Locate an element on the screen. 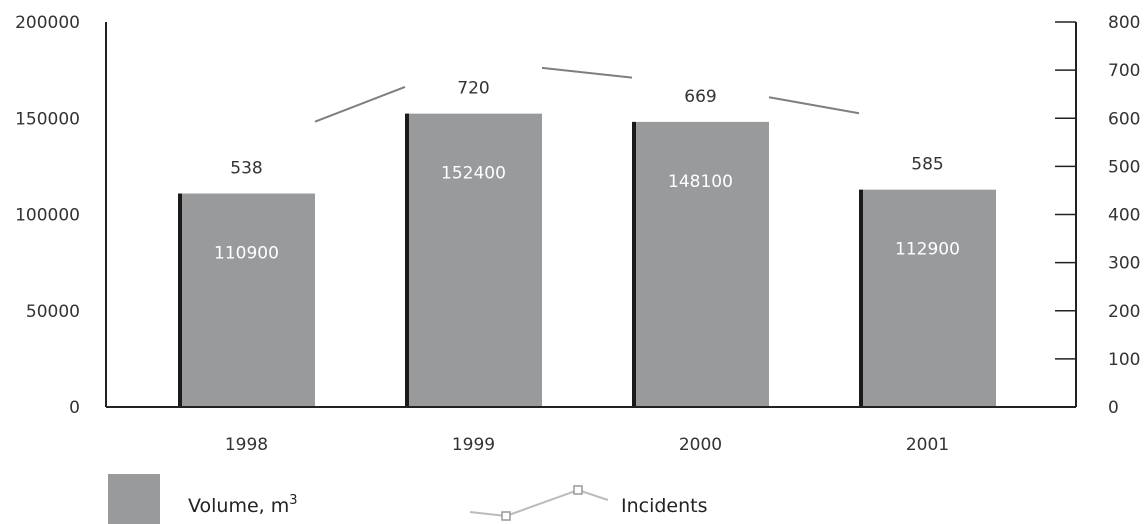 The image size is (1146, 524). right-tick-label: 700 is located at coordinates (1124, 71).